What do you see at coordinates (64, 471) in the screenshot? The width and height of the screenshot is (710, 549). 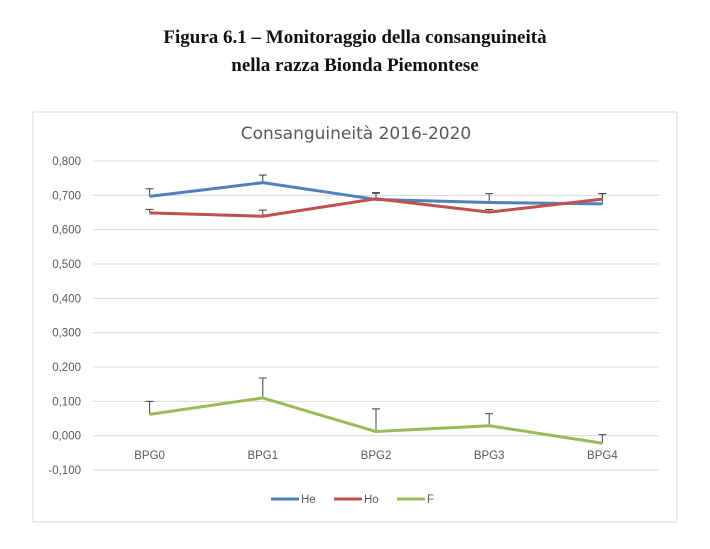 I see `y-tick-label: -0,100` at bounding box center [64, 471].